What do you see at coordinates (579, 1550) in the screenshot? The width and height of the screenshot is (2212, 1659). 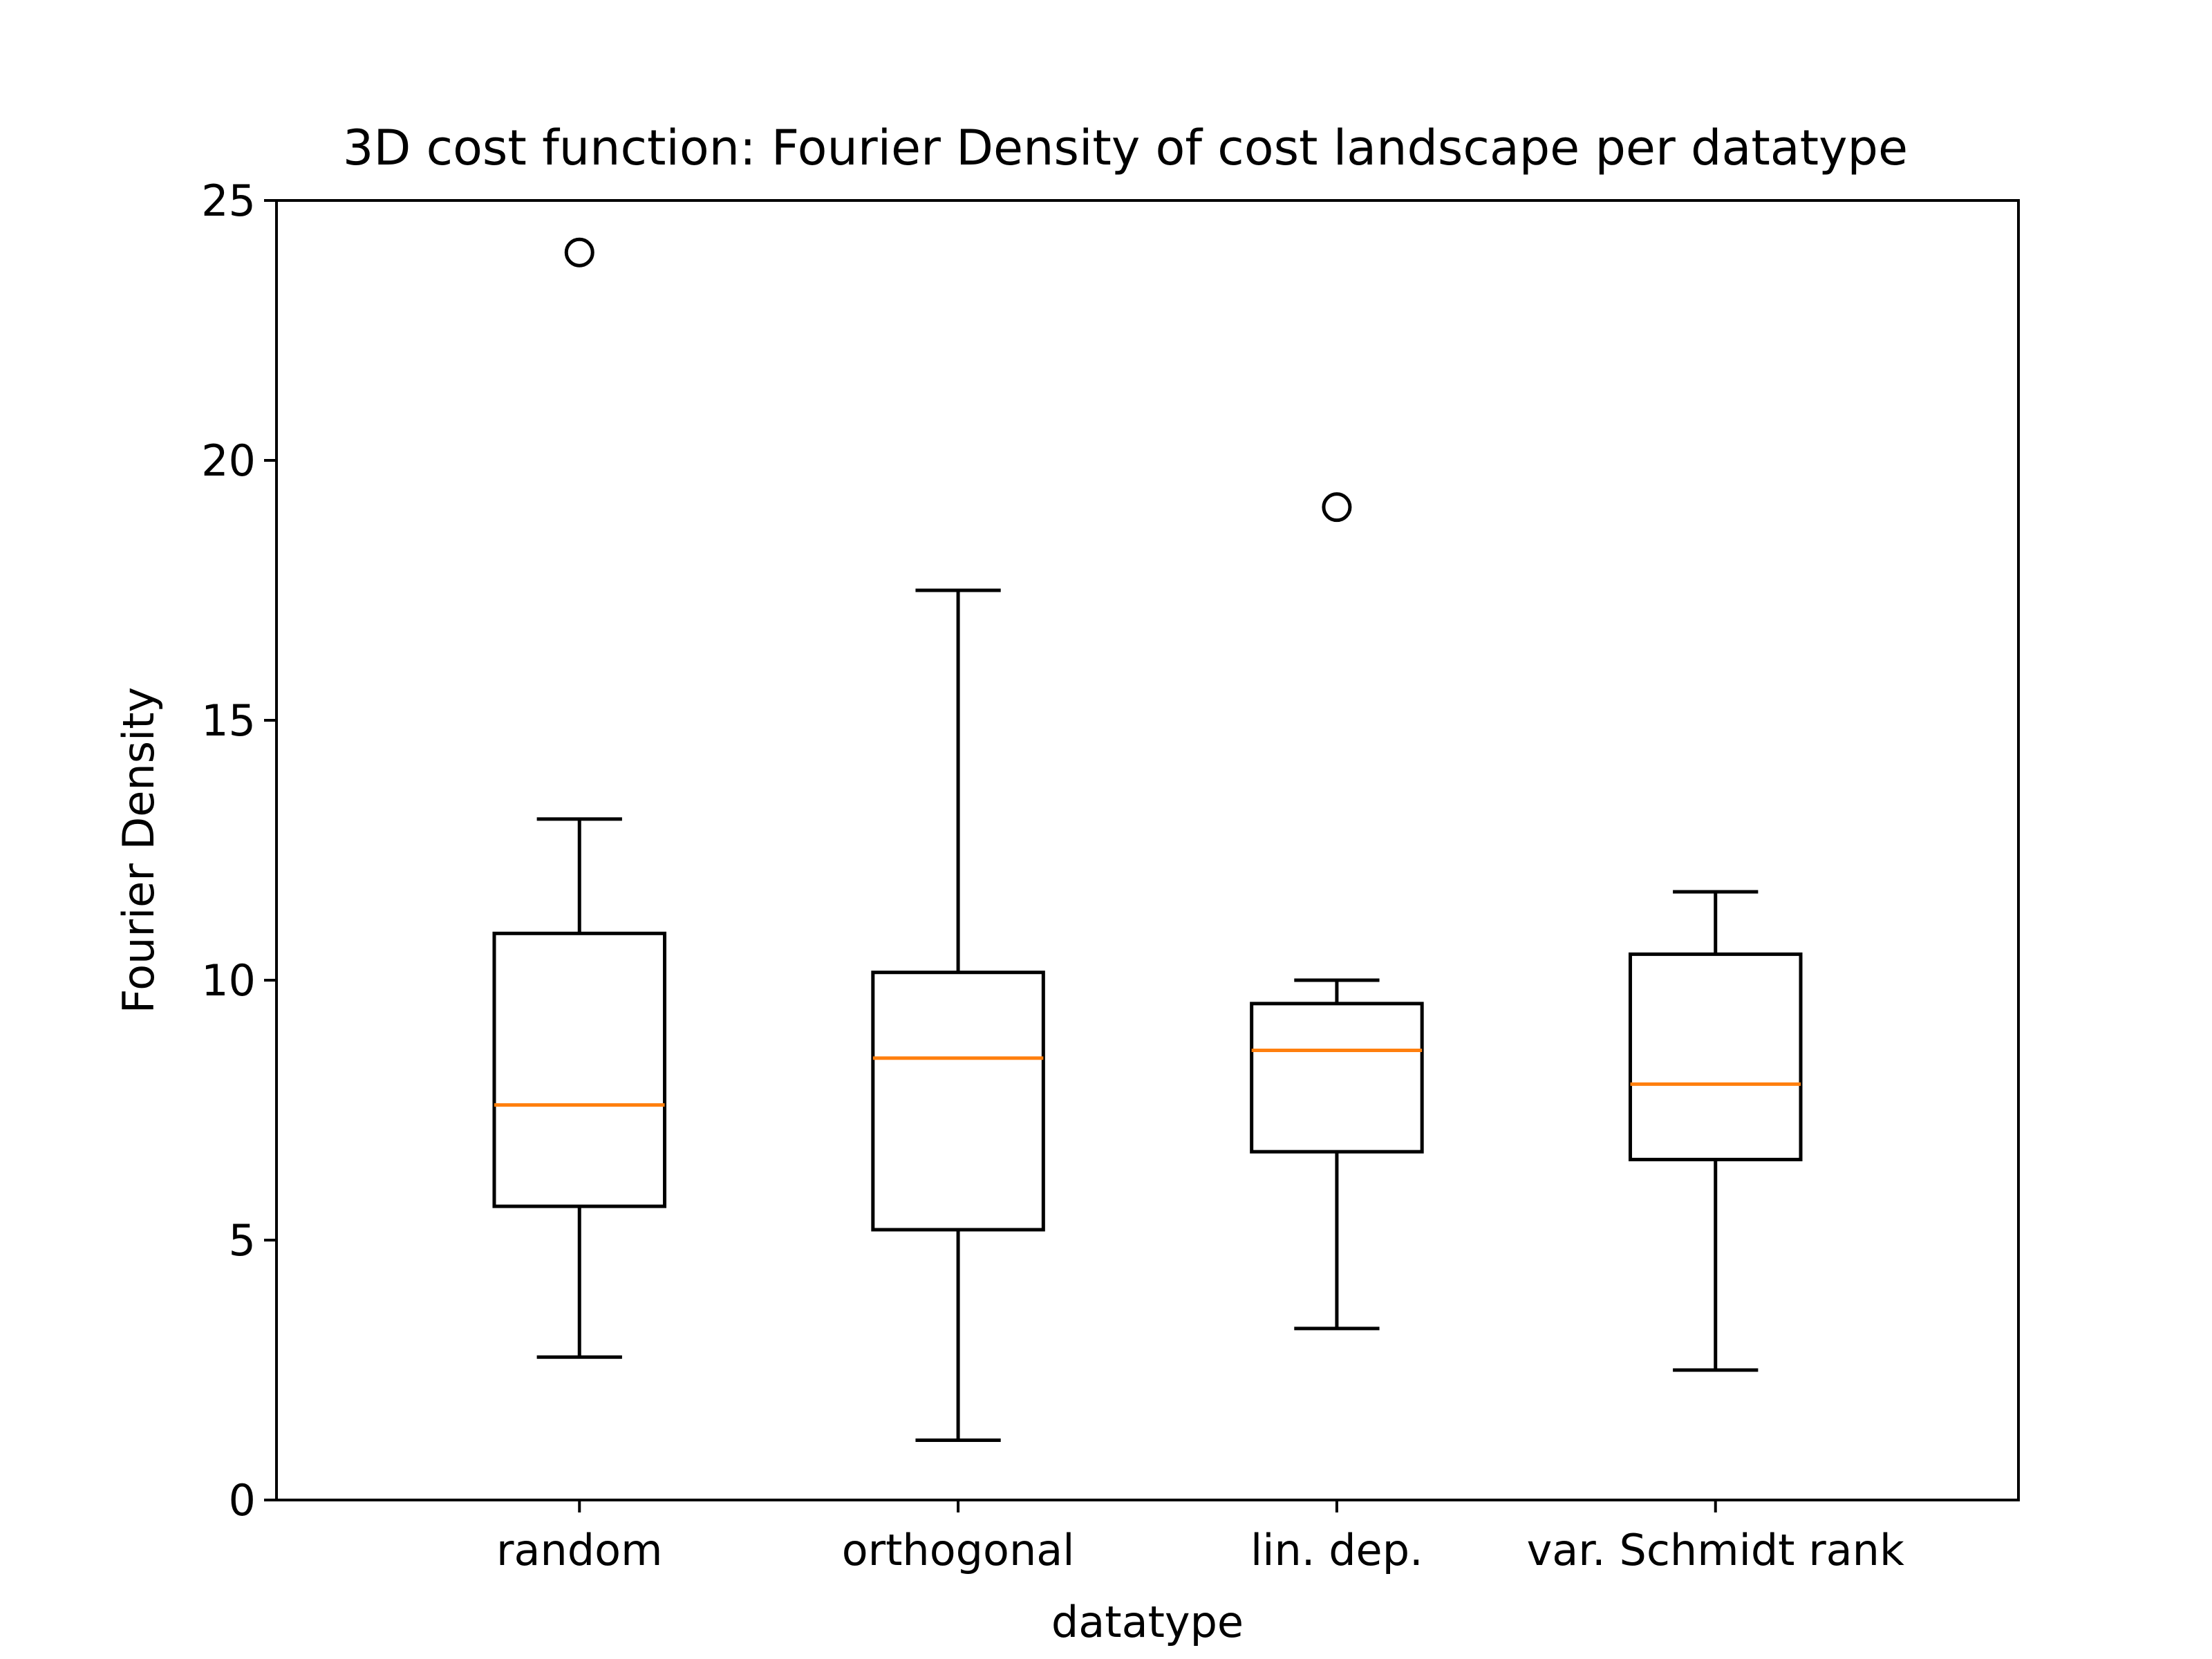 I see `x-tick-label: random` at bounding box center [579, 1550].